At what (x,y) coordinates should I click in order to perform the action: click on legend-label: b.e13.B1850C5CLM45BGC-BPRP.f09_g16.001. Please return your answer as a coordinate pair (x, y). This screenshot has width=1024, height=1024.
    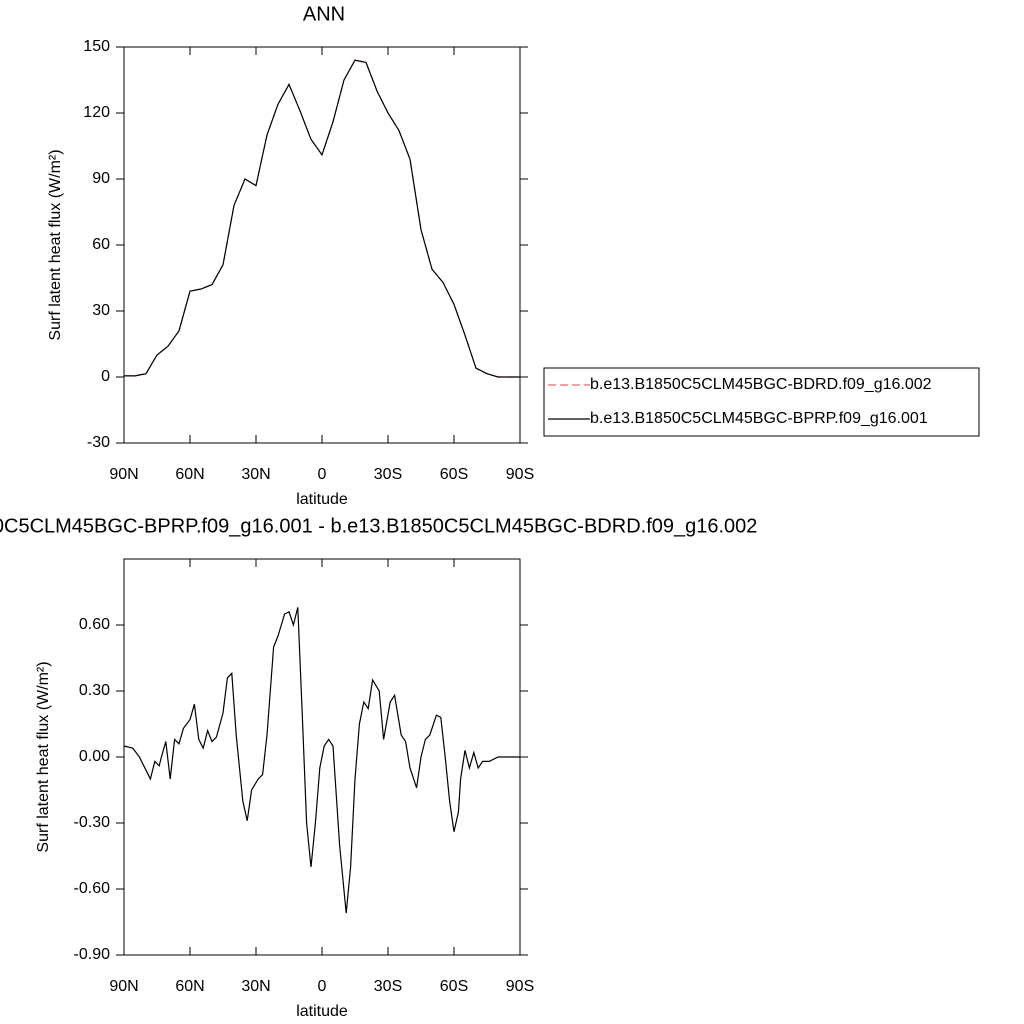
    Looking at the image, I should click on (759, 418).